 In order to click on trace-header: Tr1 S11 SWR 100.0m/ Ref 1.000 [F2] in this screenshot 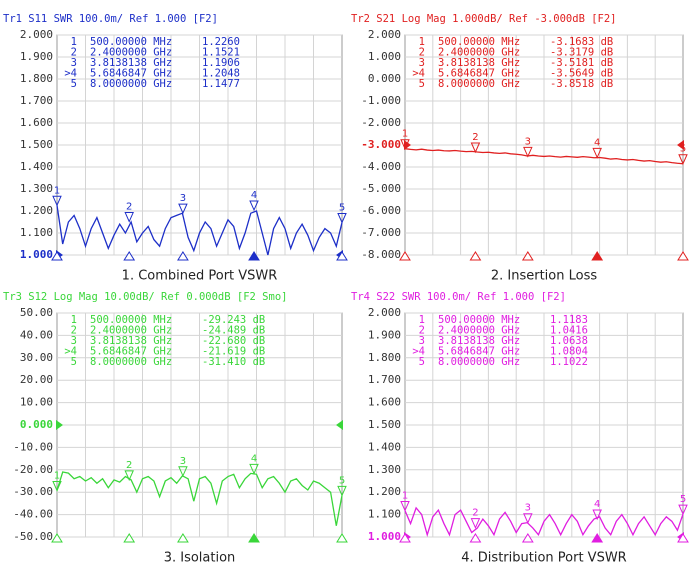, I will do `click(110, 19)`.